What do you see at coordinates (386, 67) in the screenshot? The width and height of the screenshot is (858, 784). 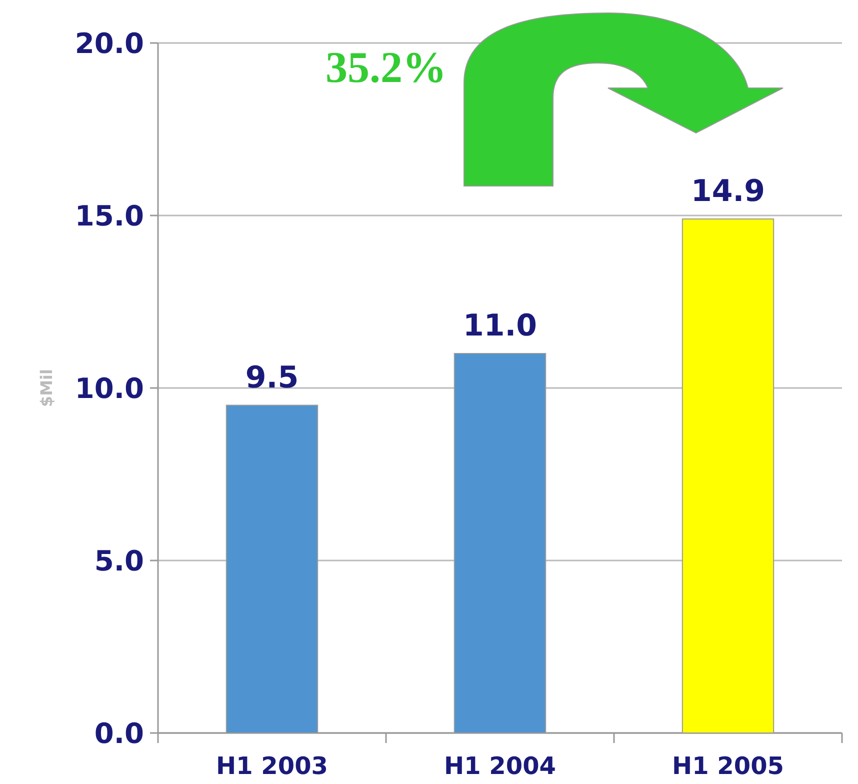 I see `annotation: 35.2%` at bounding box center [386, 67].